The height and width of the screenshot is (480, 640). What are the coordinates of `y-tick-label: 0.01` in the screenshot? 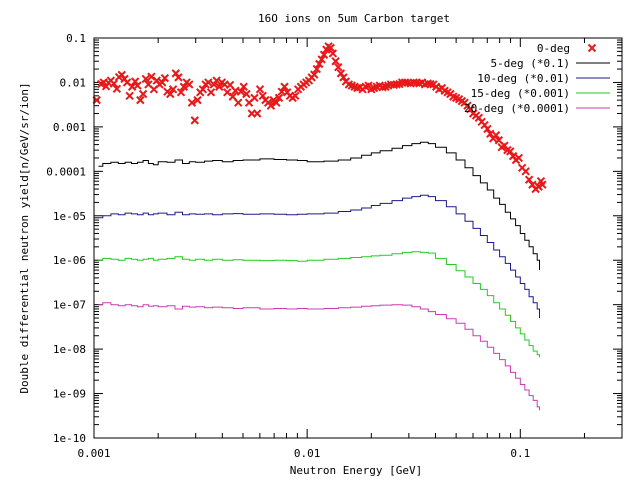 It's located at (73, 82).